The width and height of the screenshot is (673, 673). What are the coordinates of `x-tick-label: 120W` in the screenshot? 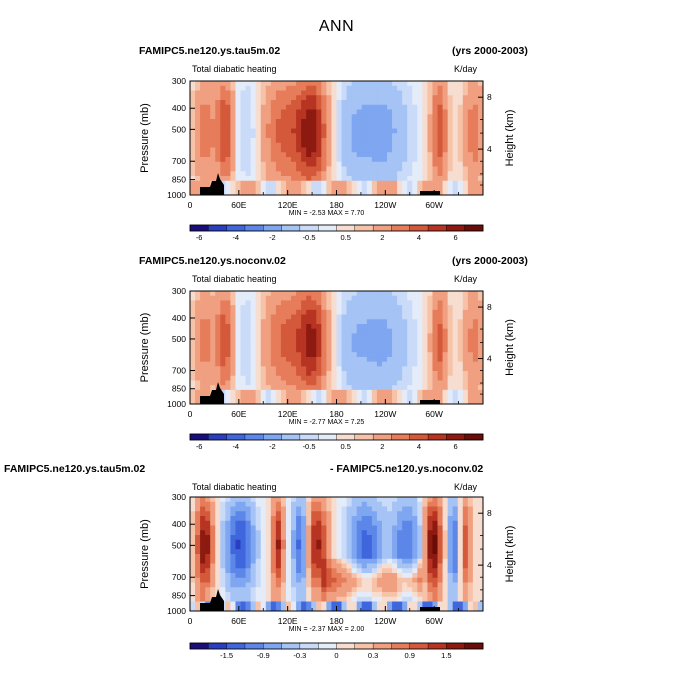 It's located at (385, 414).